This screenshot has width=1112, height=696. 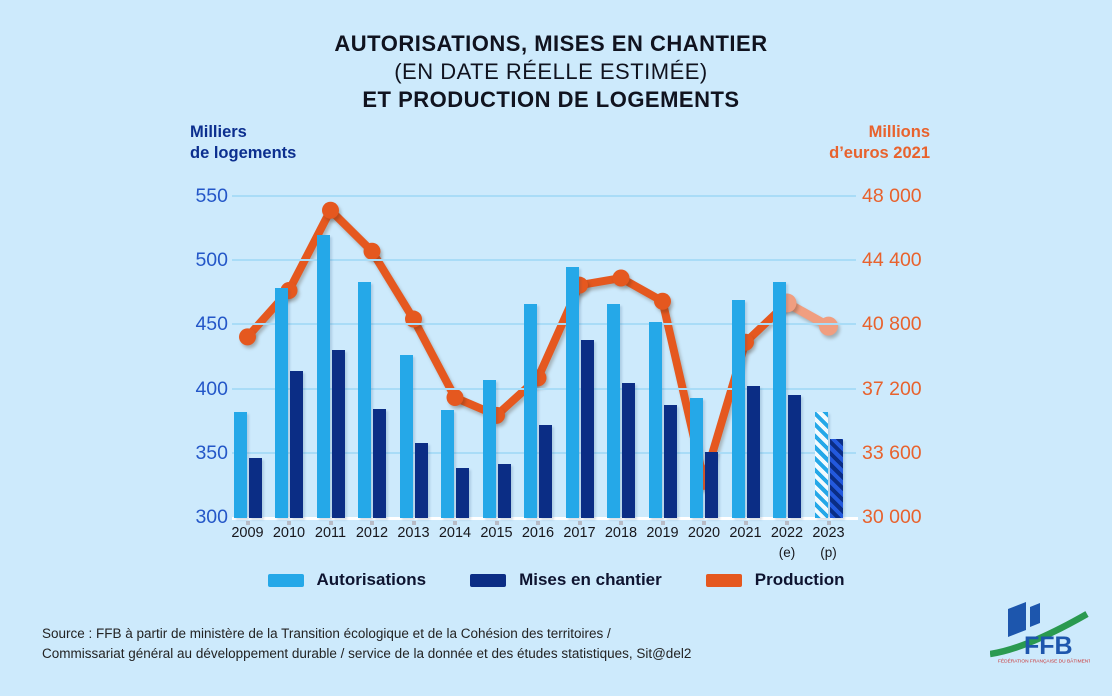 What do you see at coordinates (815, 143) in the screenshot?
I see `right-axis-title: Millions d’euros 2021` at bounding box center [815, 143].